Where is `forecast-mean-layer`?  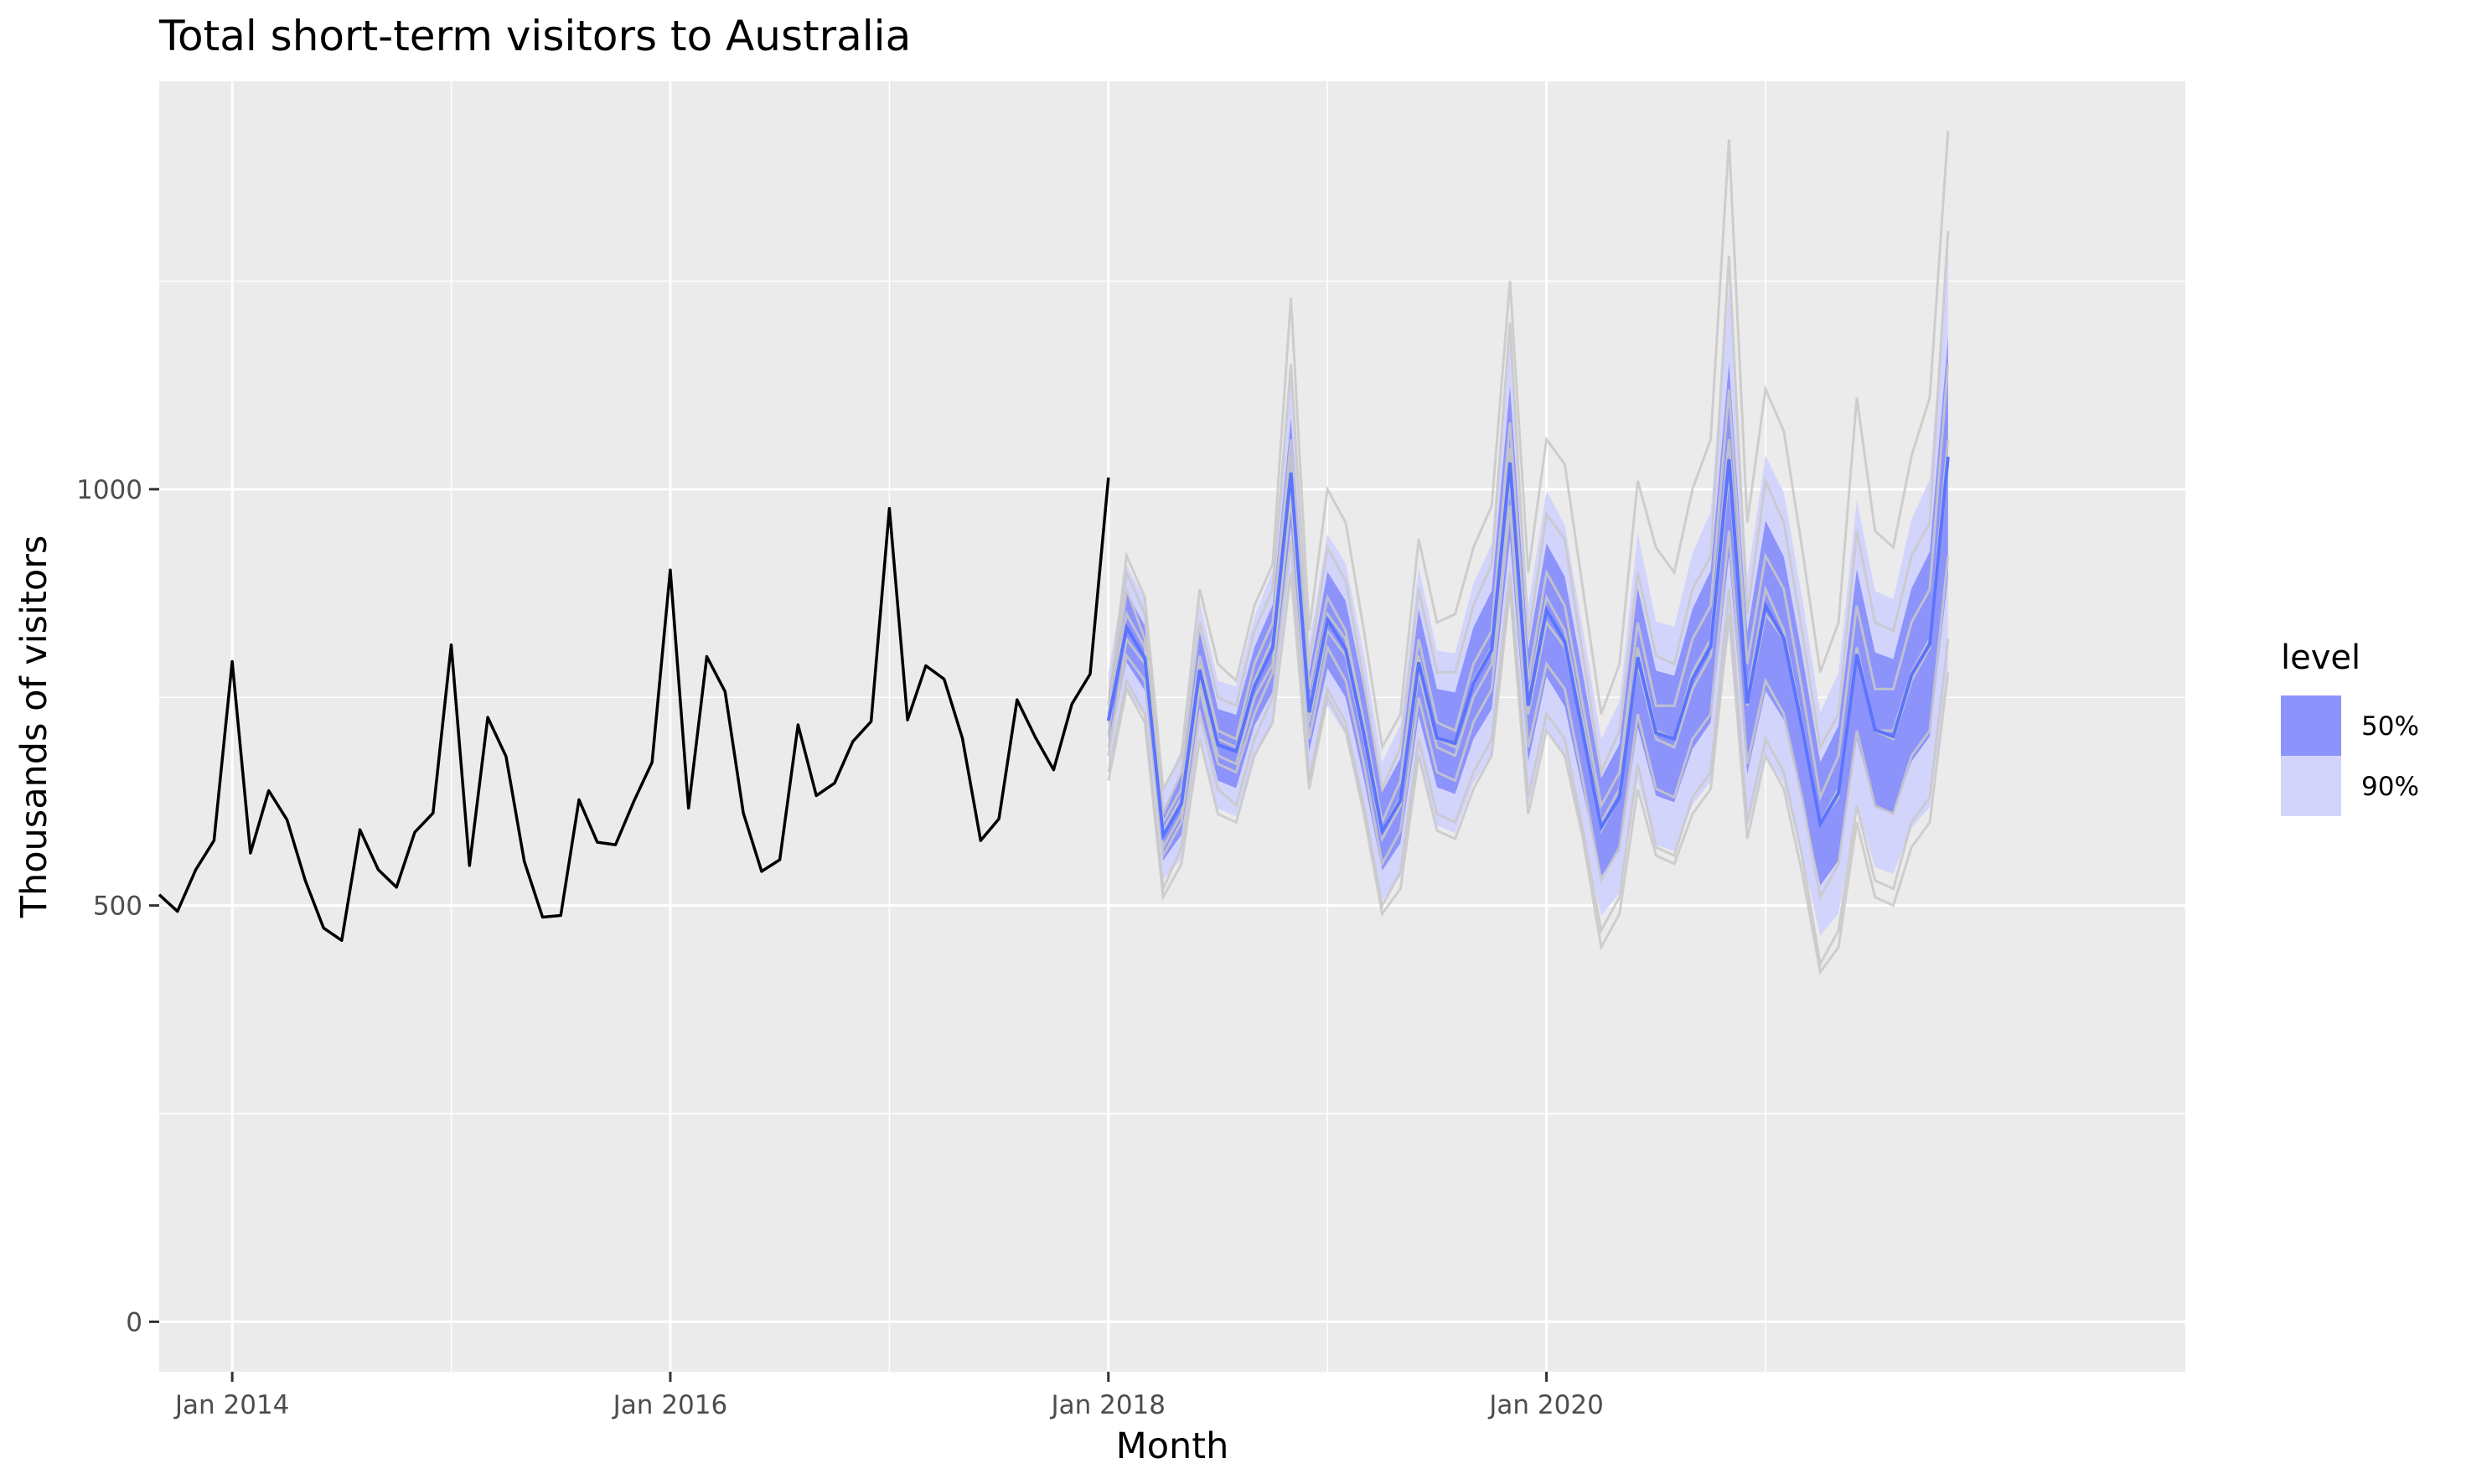
forecast-mean-layer is located at coordinates (1528, 649).